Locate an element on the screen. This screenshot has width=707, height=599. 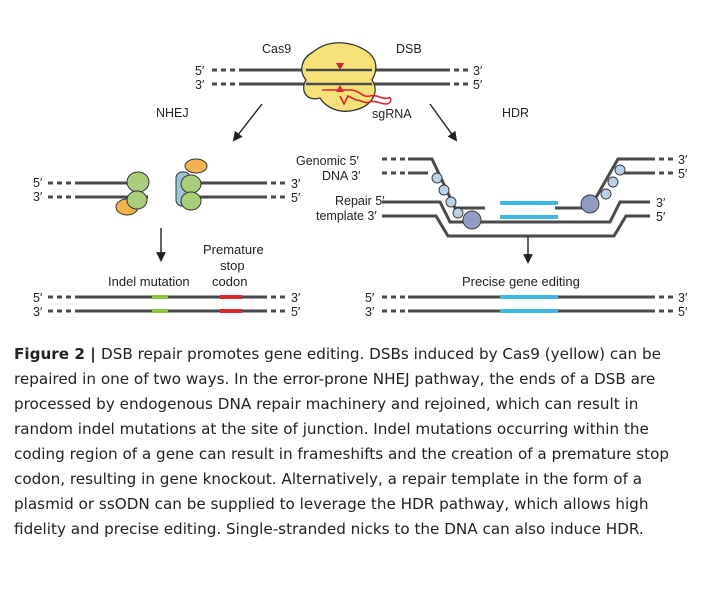
premature-line2: stop is located at coordinates (232, 265).